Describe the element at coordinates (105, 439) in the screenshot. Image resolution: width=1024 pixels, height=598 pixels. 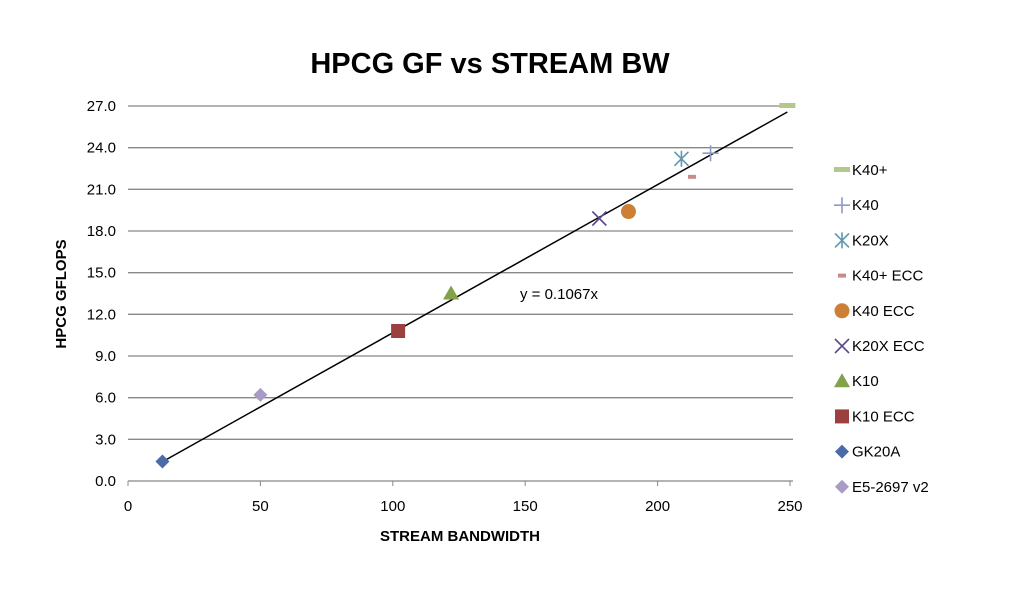
I see `y-tick-label: 3.0` at that location.